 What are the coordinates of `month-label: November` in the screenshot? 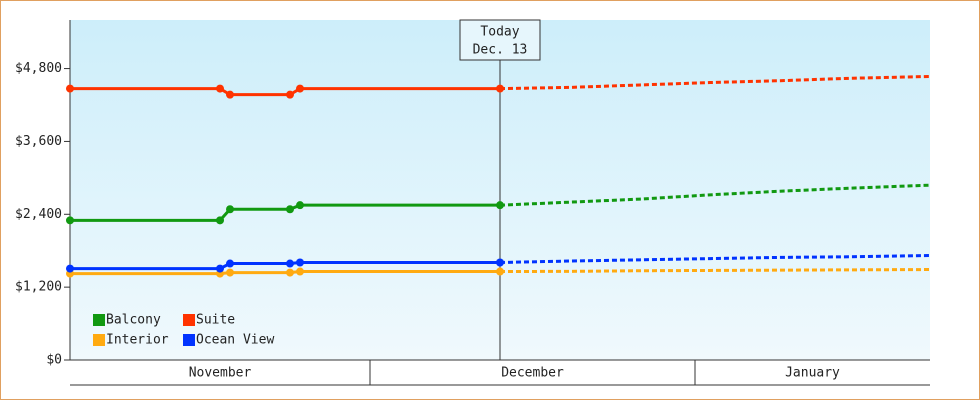 It's located at (220, 373).